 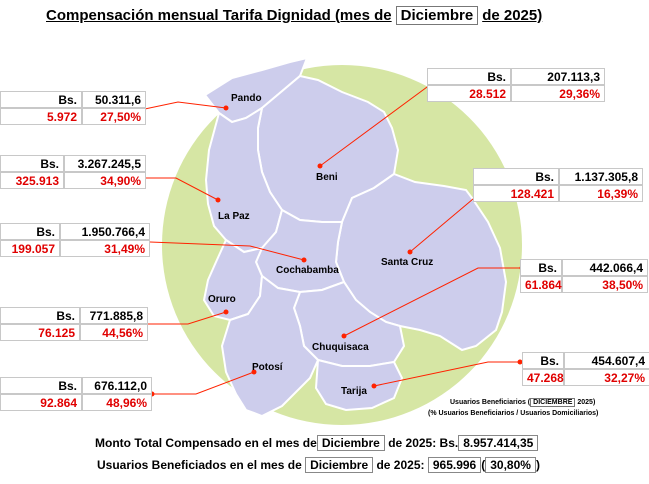 I want to click on label-oruro: Oruro, so click(x=222, y=299).